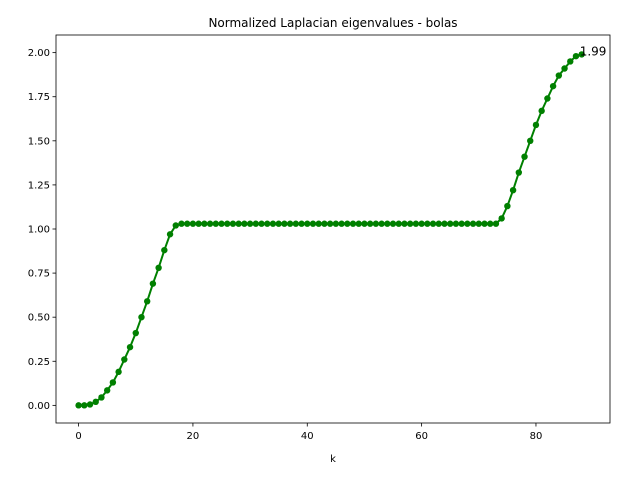 This screenshot has width=640, height=480. I want to click on x-tick-label: 80, so click(536, 436).